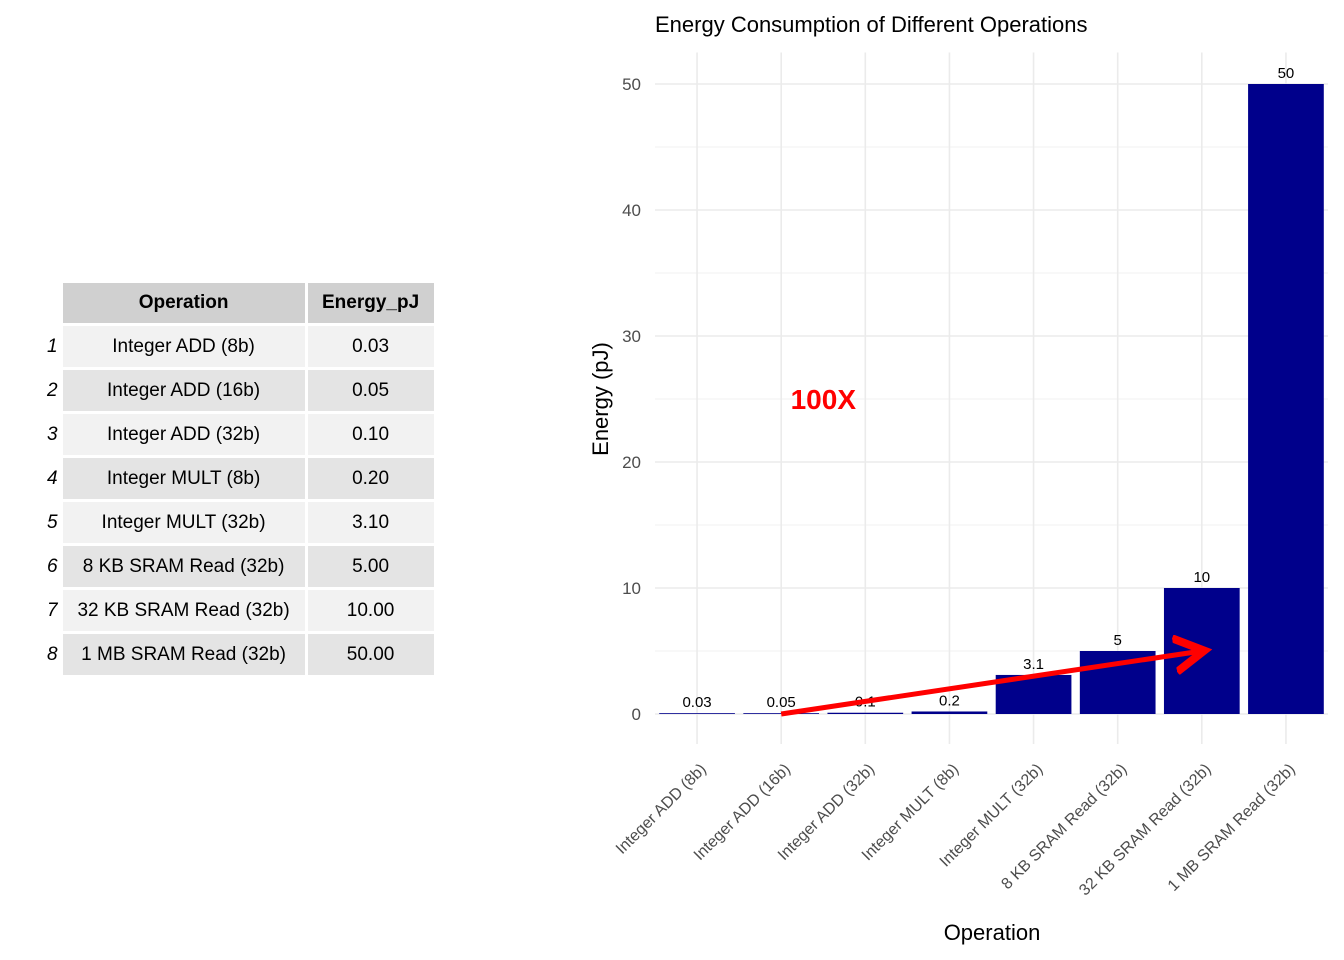 The height and width of the screenshot is (960, 1344). I want to click on operation-cell: Integer ADD (8b), so click(183, 346).